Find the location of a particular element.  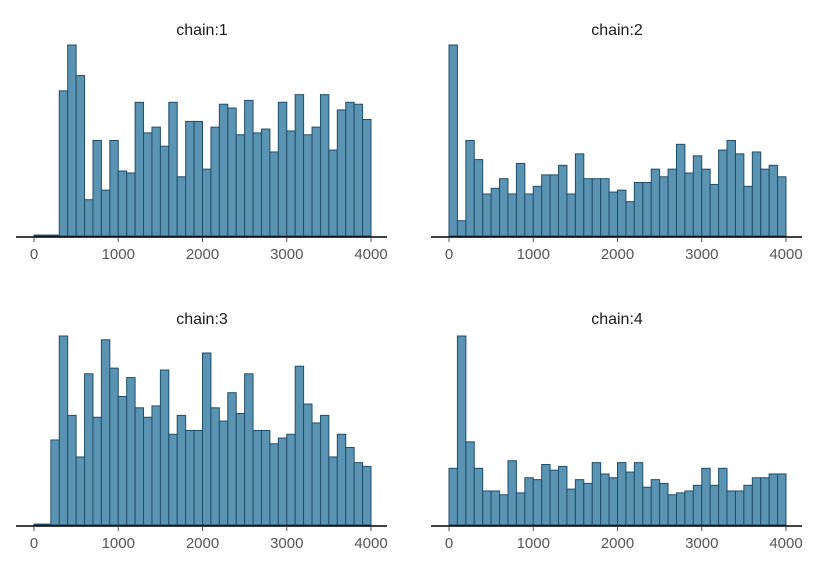

panel-title: chain:1 is located at coordinates (202, 30).